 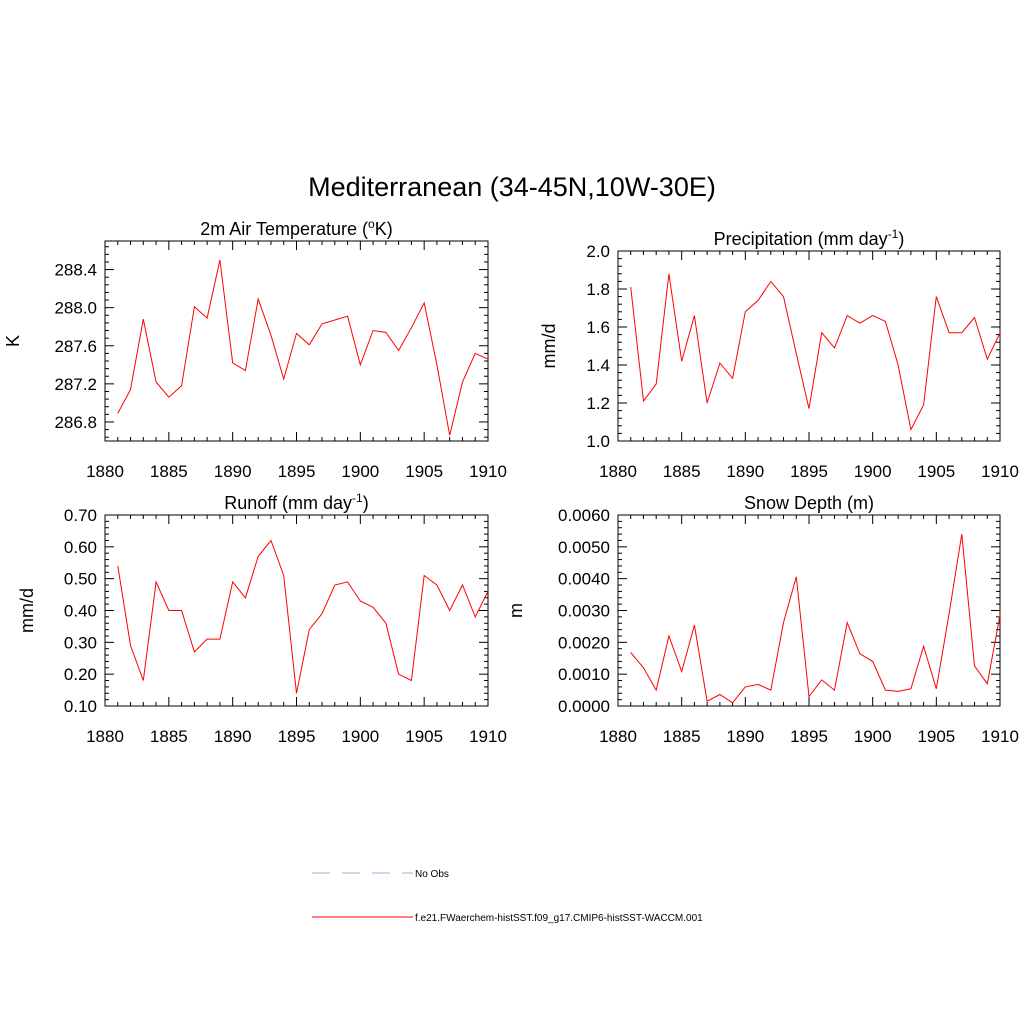 I want to click on panel-title-main: 2m Air Temperature (, so click(x=284, y=229).